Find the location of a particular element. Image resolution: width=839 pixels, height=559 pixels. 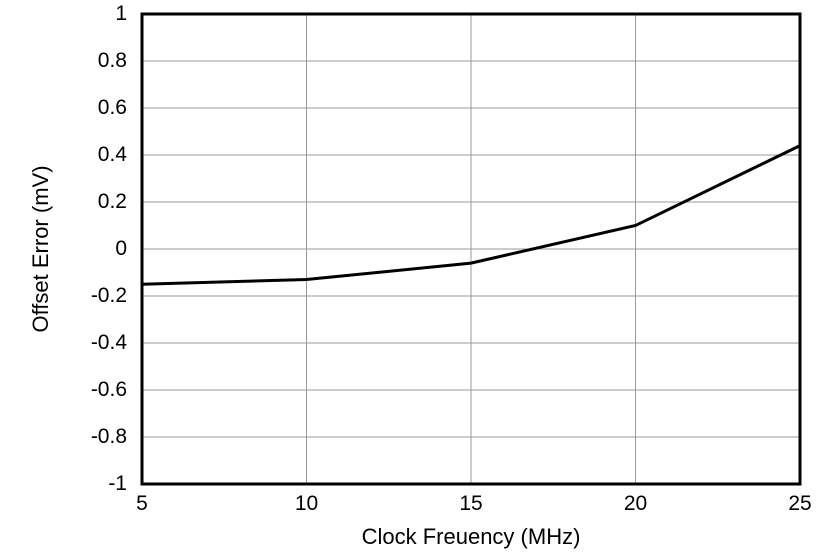

y-tick-label: 0.6 is located at coordinates (112, 107).